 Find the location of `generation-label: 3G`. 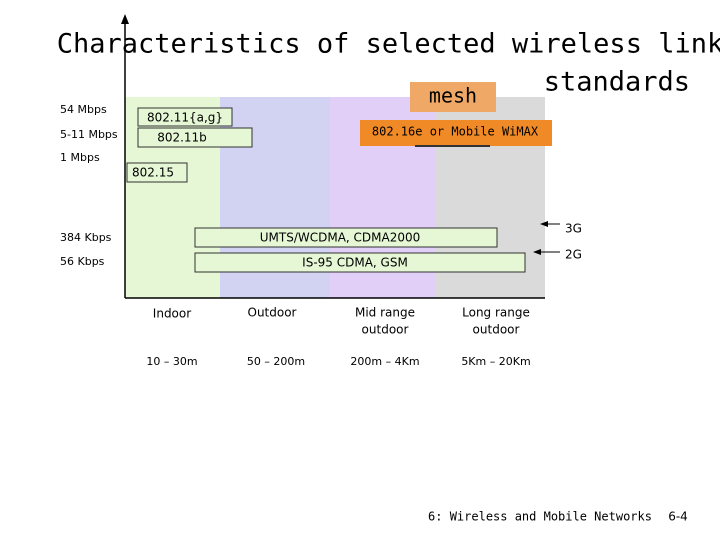

generation-label: 3G is located at coordinates (573, 229).